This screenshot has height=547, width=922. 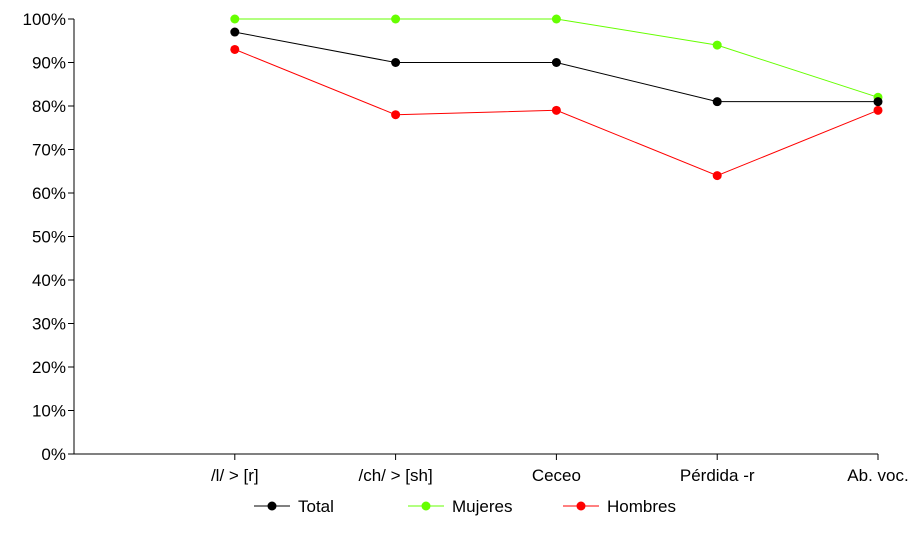 I want to click on y-tick-label: 40%, so click(x=49, y=280).